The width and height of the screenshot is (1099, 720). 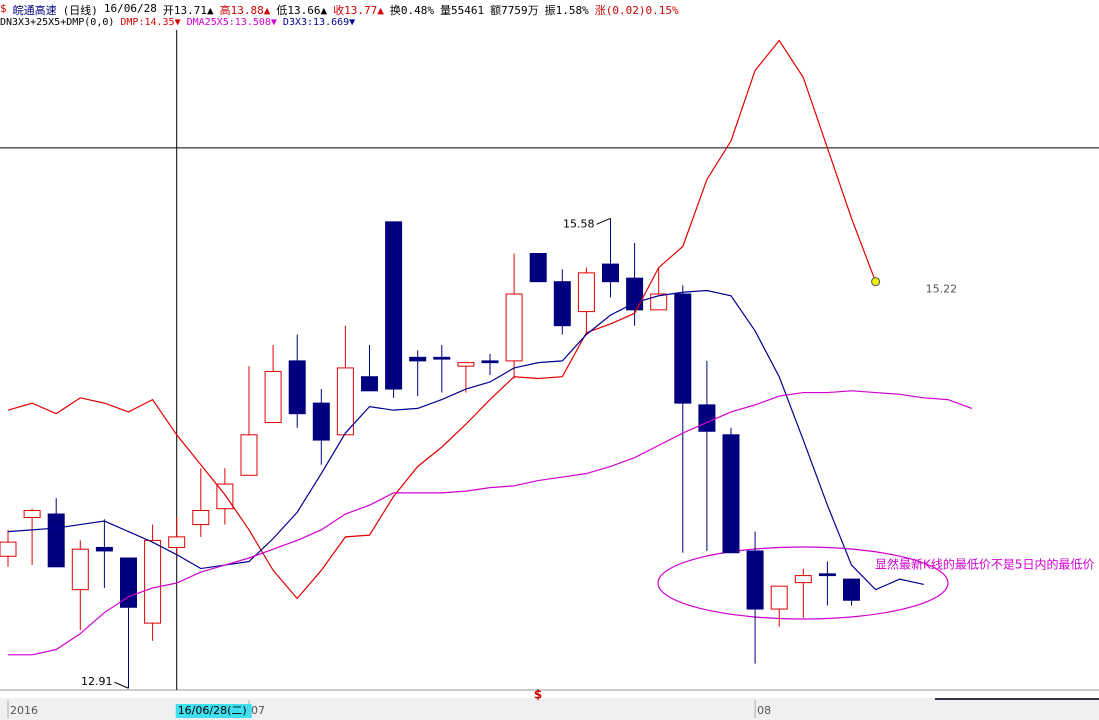 I want to click on x-tick-label: 08, so click(x=764, y=710).